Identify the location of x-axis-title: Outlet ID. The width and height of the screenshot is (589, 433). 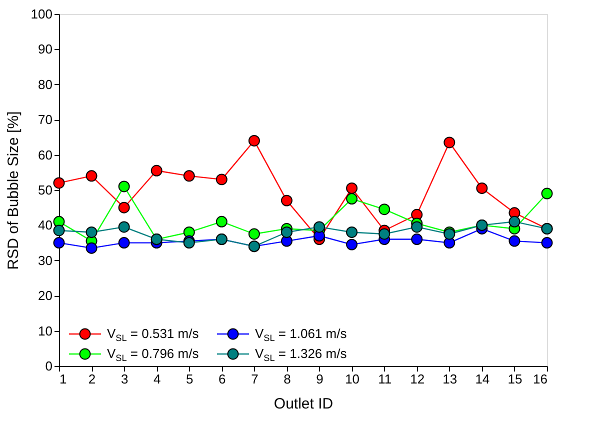
(304, 404).